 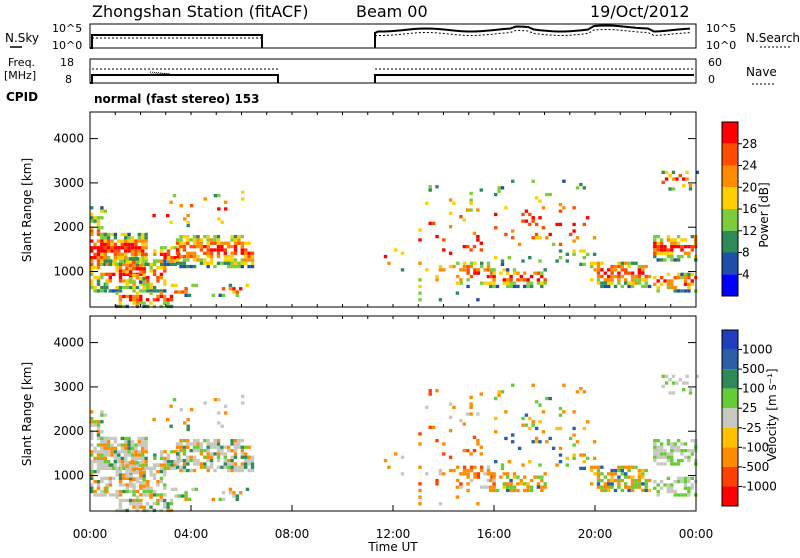 What do you see at coordinates (773, 38) in the screenshot?
I see `nsearch-label: N.Search` at bounding box center [773, 38].